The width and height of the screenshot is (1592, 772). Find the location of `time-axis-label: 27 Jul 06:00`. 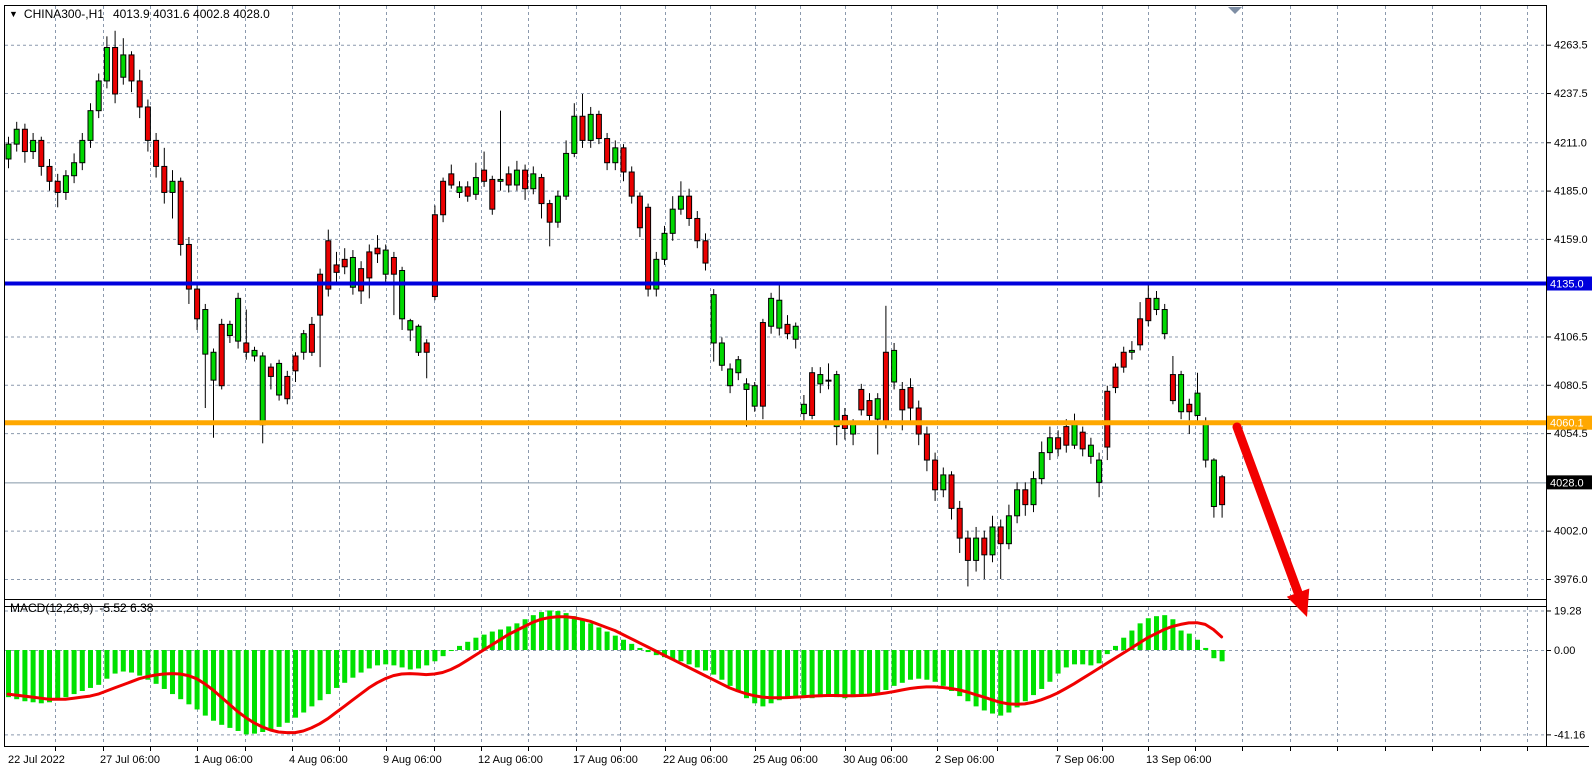

time-axis-label: 27 Jul 06:00 is located at coordinates (130, 760).